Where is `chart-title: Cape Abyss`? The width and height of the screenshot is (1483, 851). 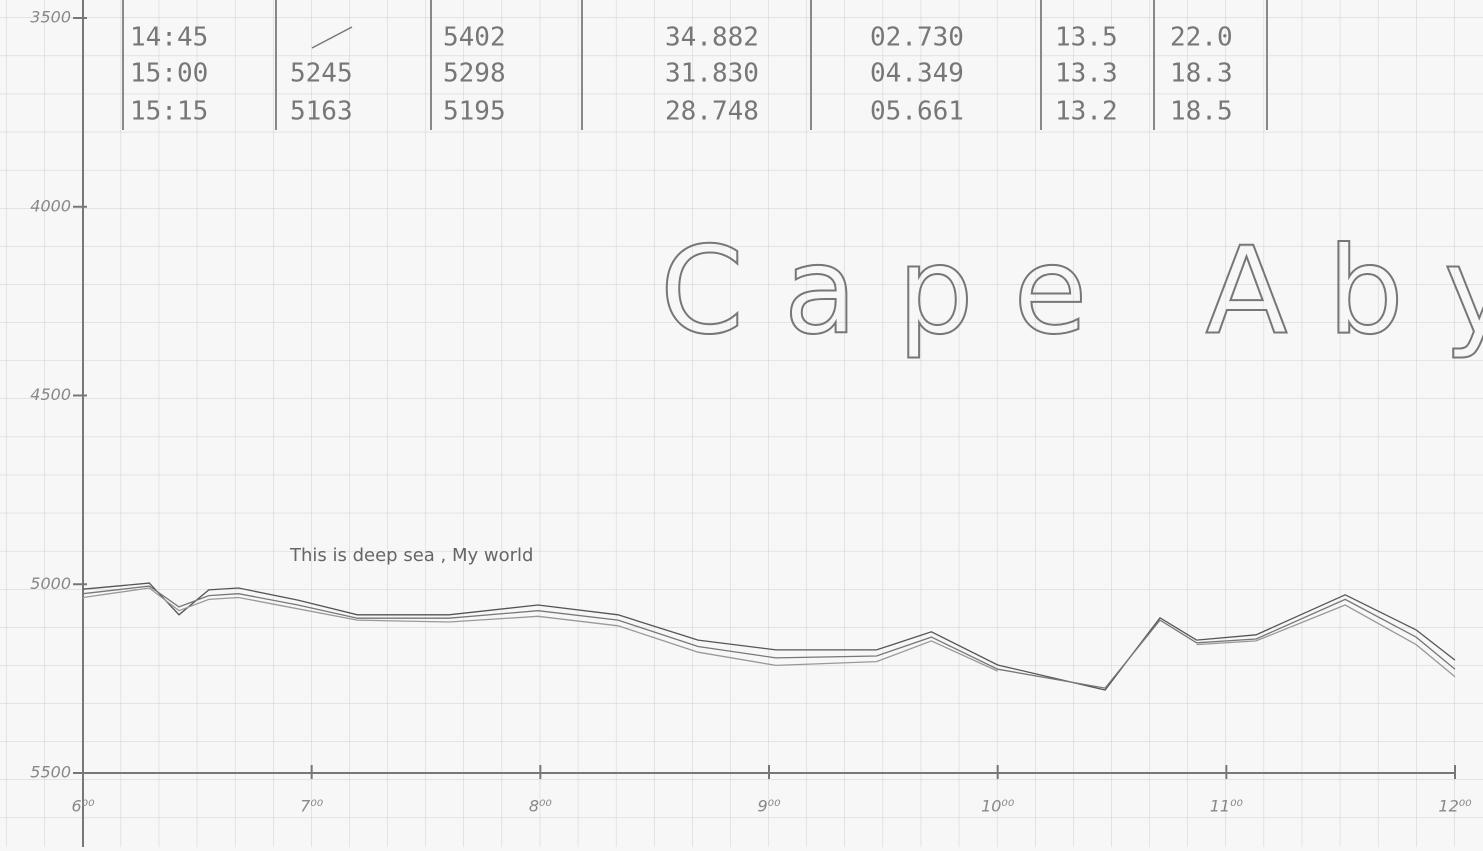
chart-title: Cape Abyss is located at coordinates (1071, 292).